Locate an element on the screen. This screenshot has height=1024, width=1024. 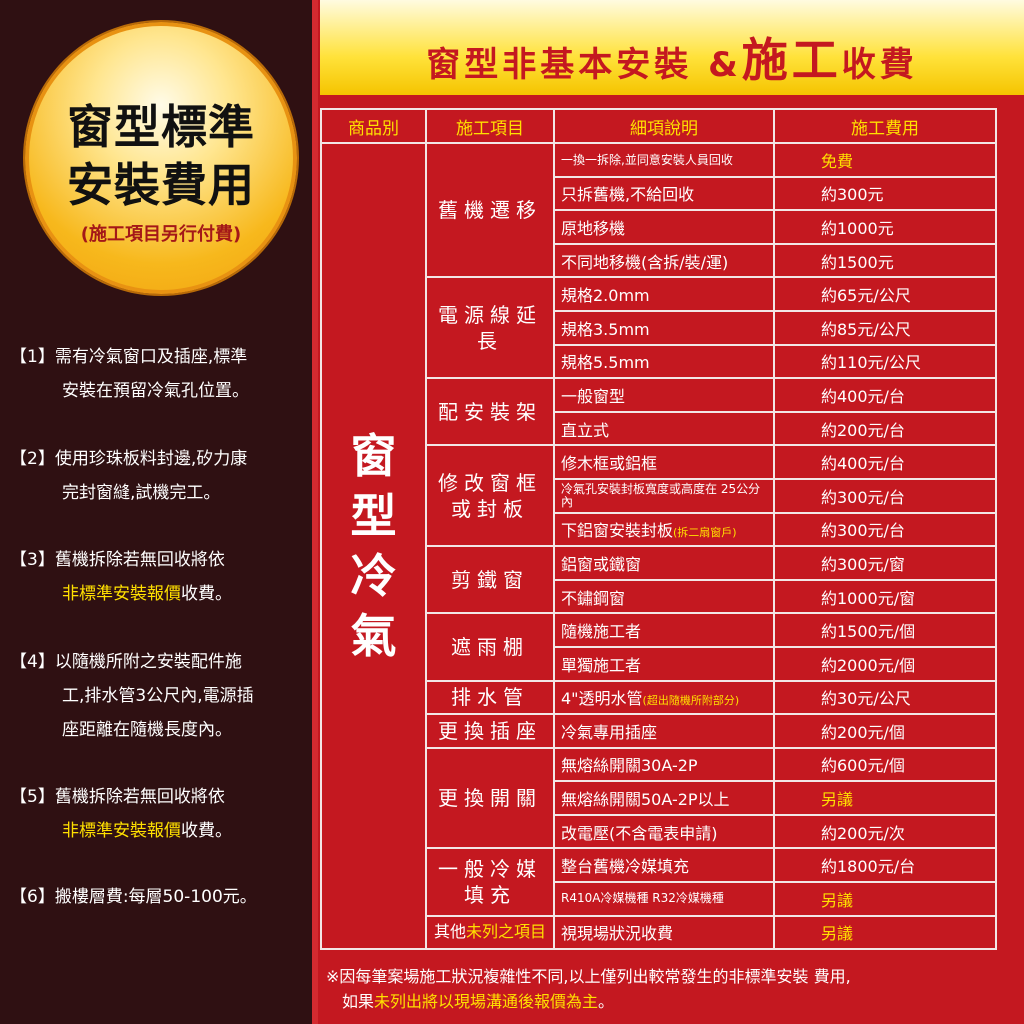
detail-cell: 規格5.5mm is located at coordinates (664, 361).